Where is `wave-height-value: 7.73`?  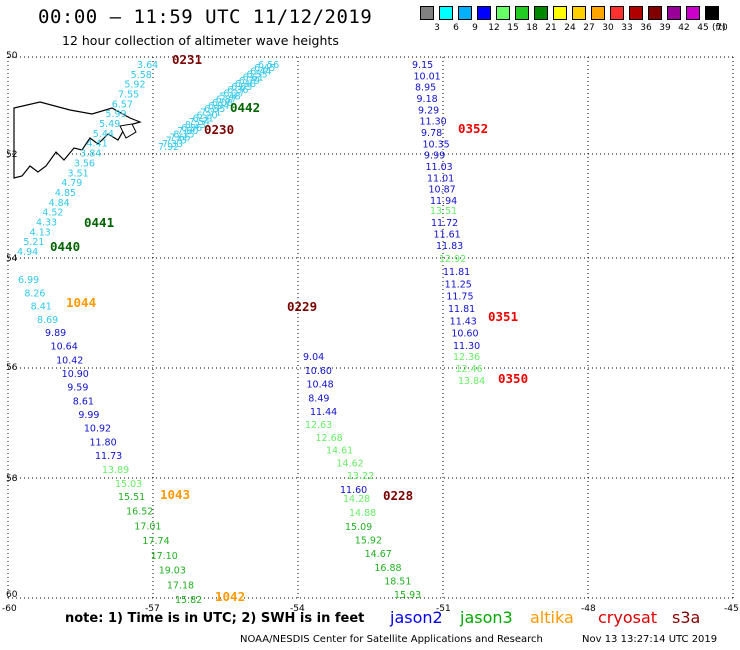
wave-height-value: 7.73 is located at coordinates (176, 141).